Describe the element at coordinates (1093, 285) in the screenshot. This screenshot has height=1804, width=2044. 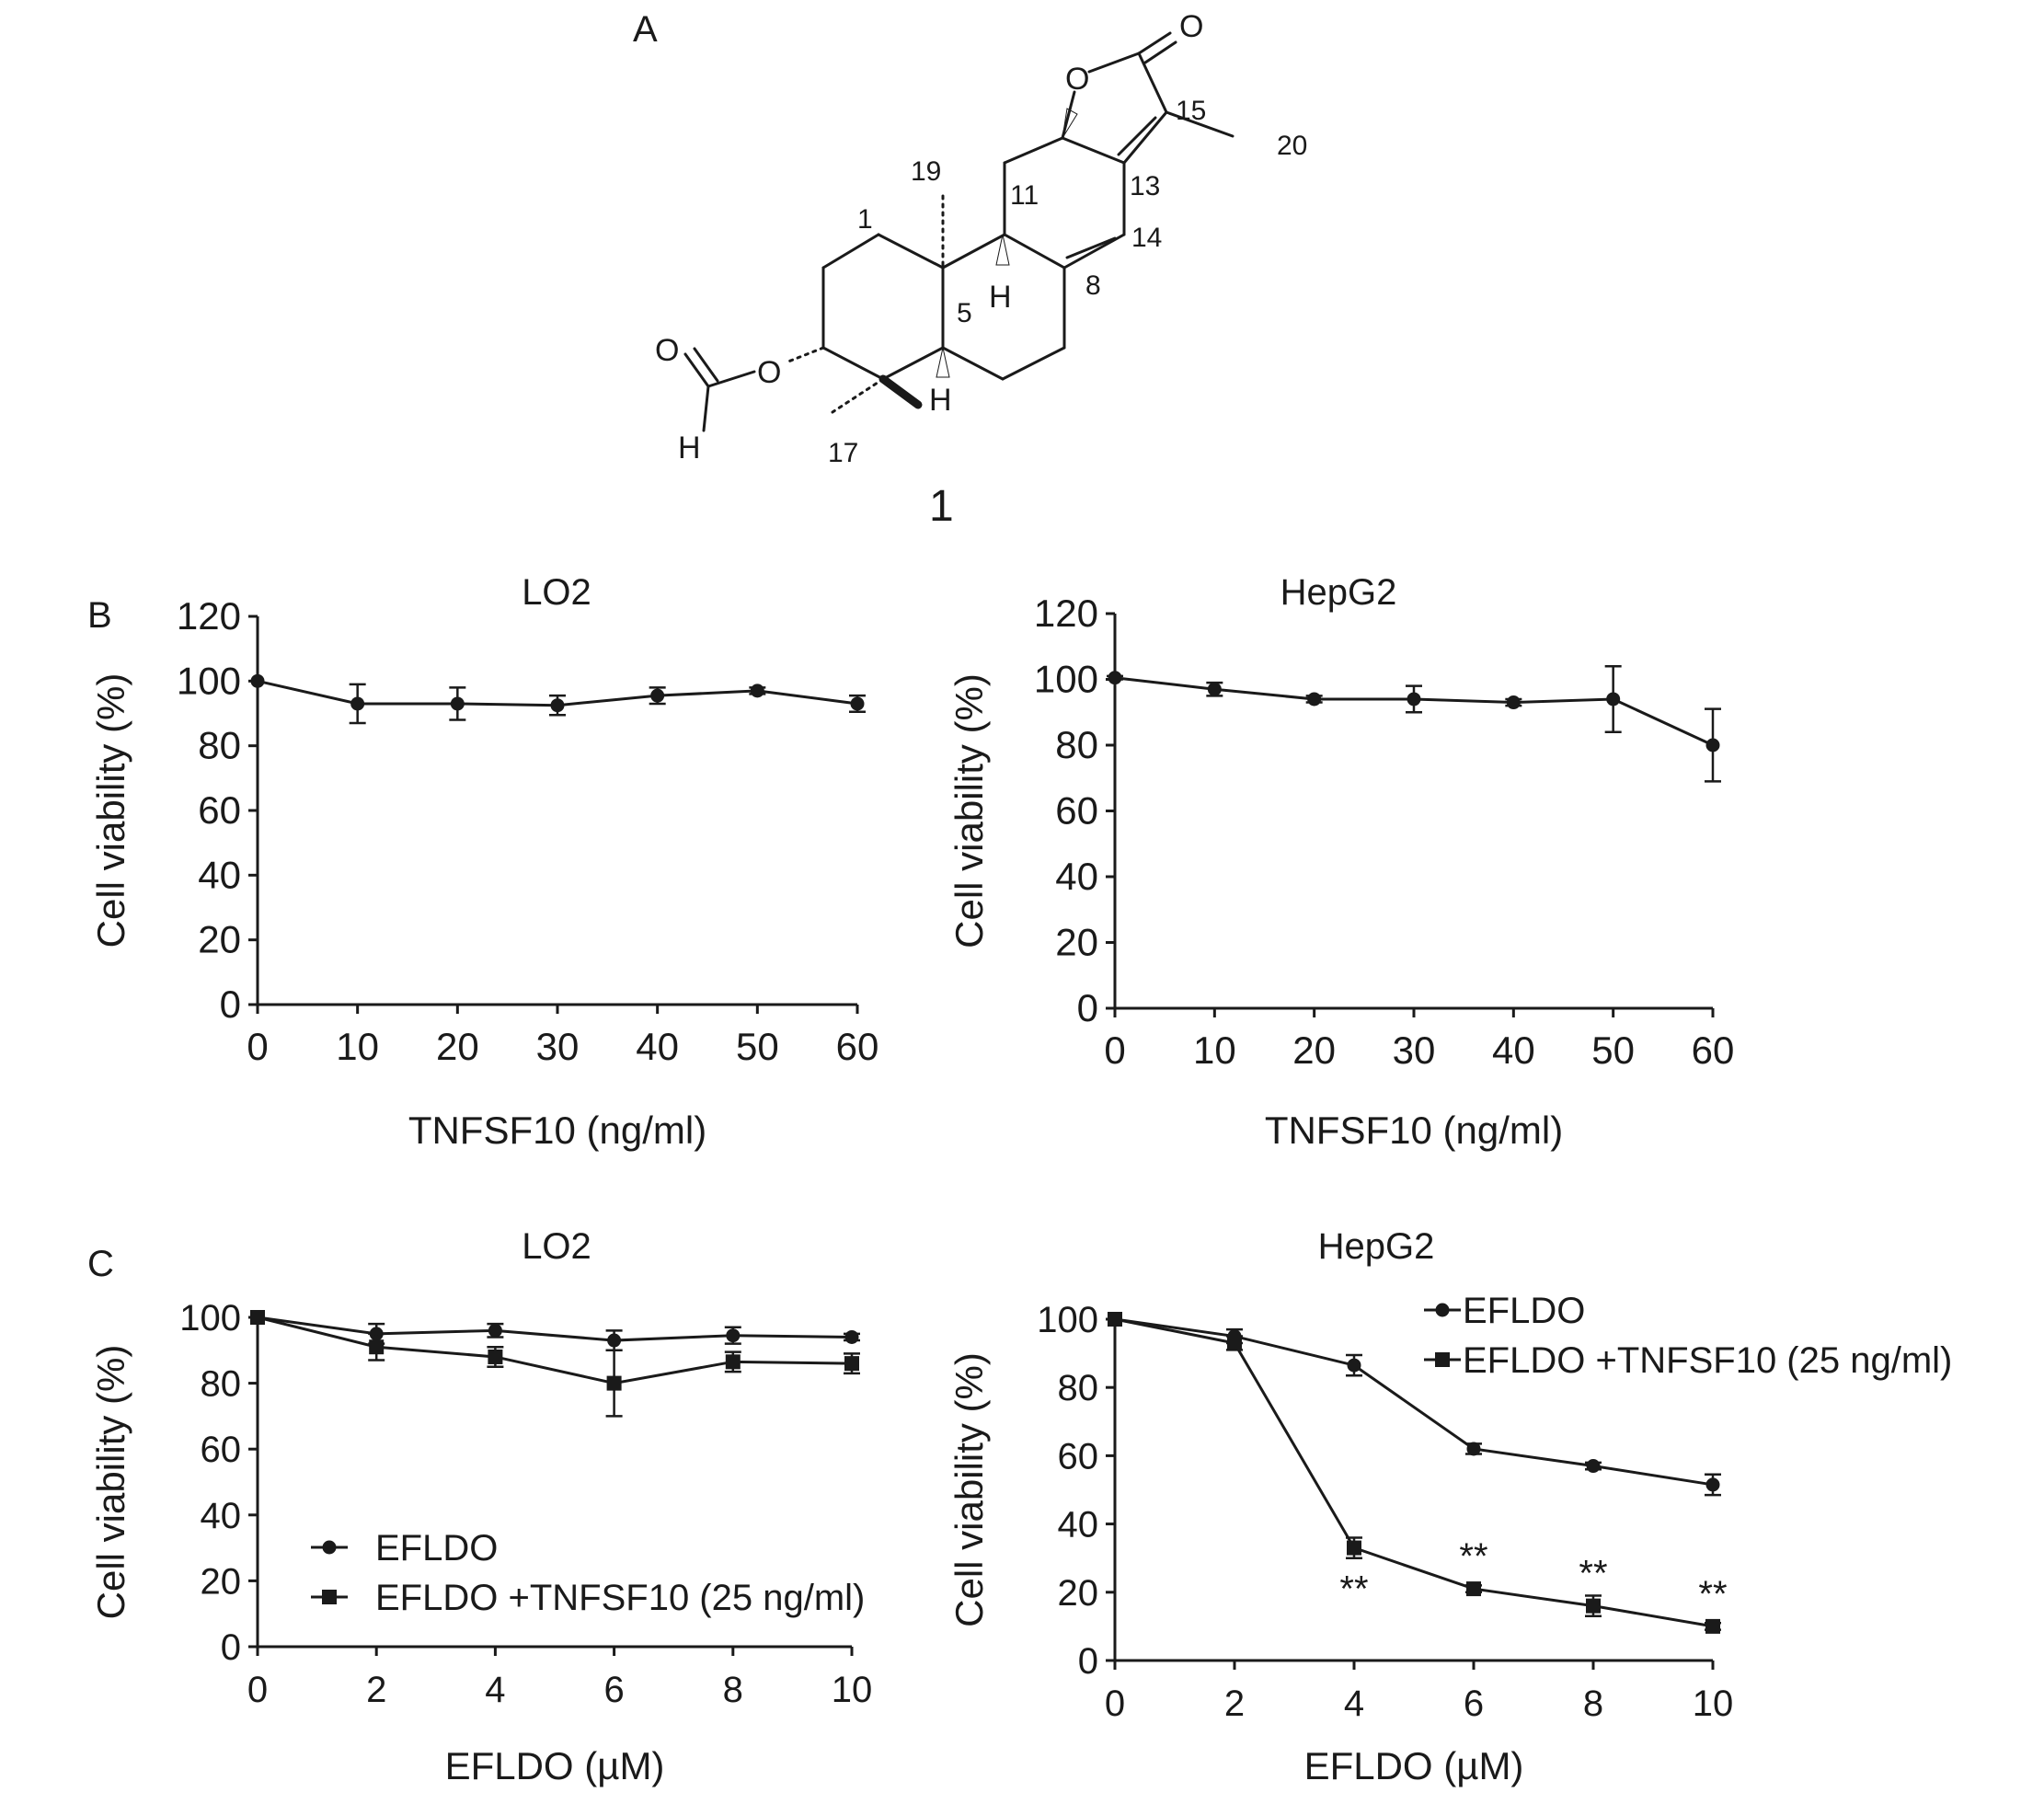
I see `locant-8: 8` at that location.